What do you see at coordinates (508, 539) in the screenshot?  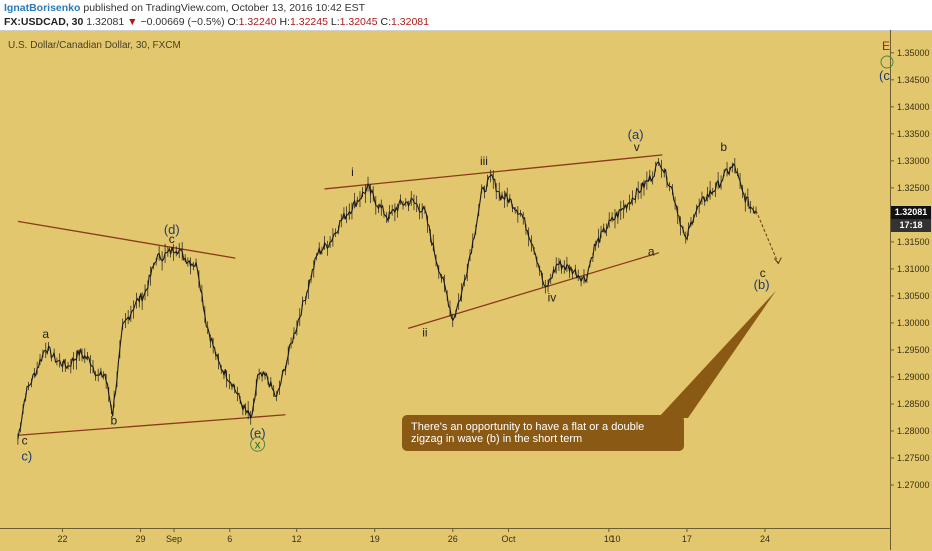 I see `time-tick-label: Oct` at bounding box center [508, 539].